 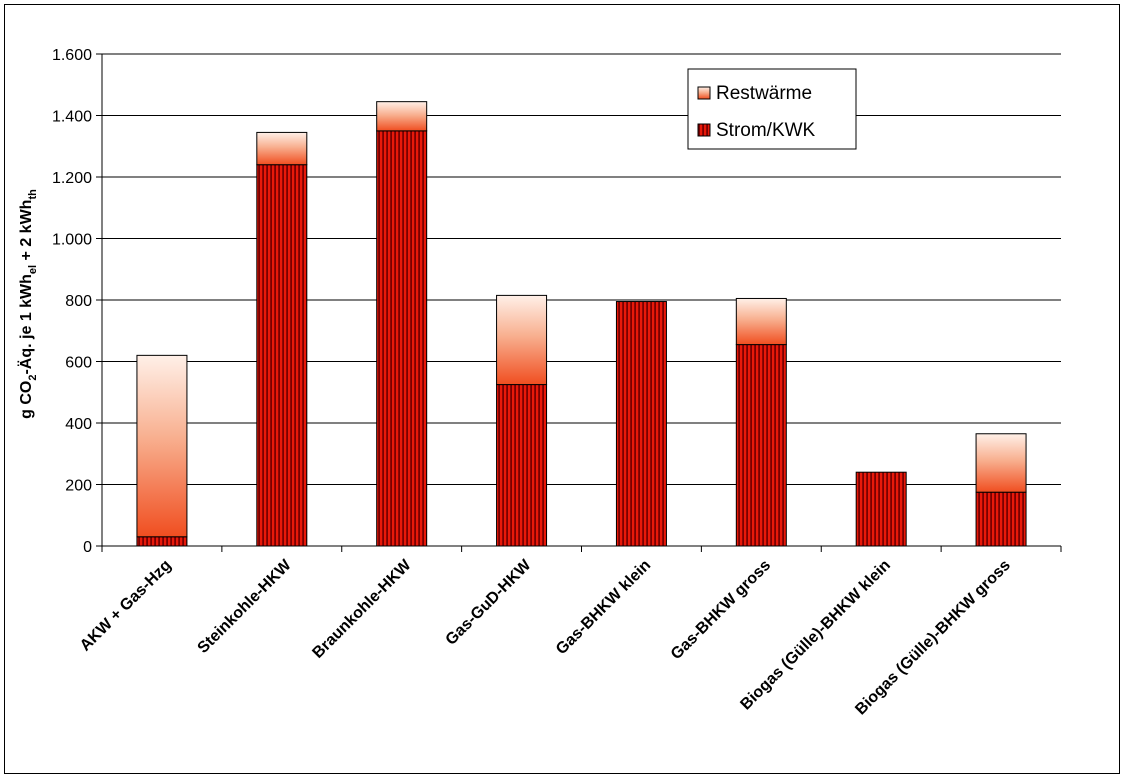 What do you see at coordinates (72, 240) in the screenshot?
I see `y-tick-label: 1.000` at bounding box center [72, 240].